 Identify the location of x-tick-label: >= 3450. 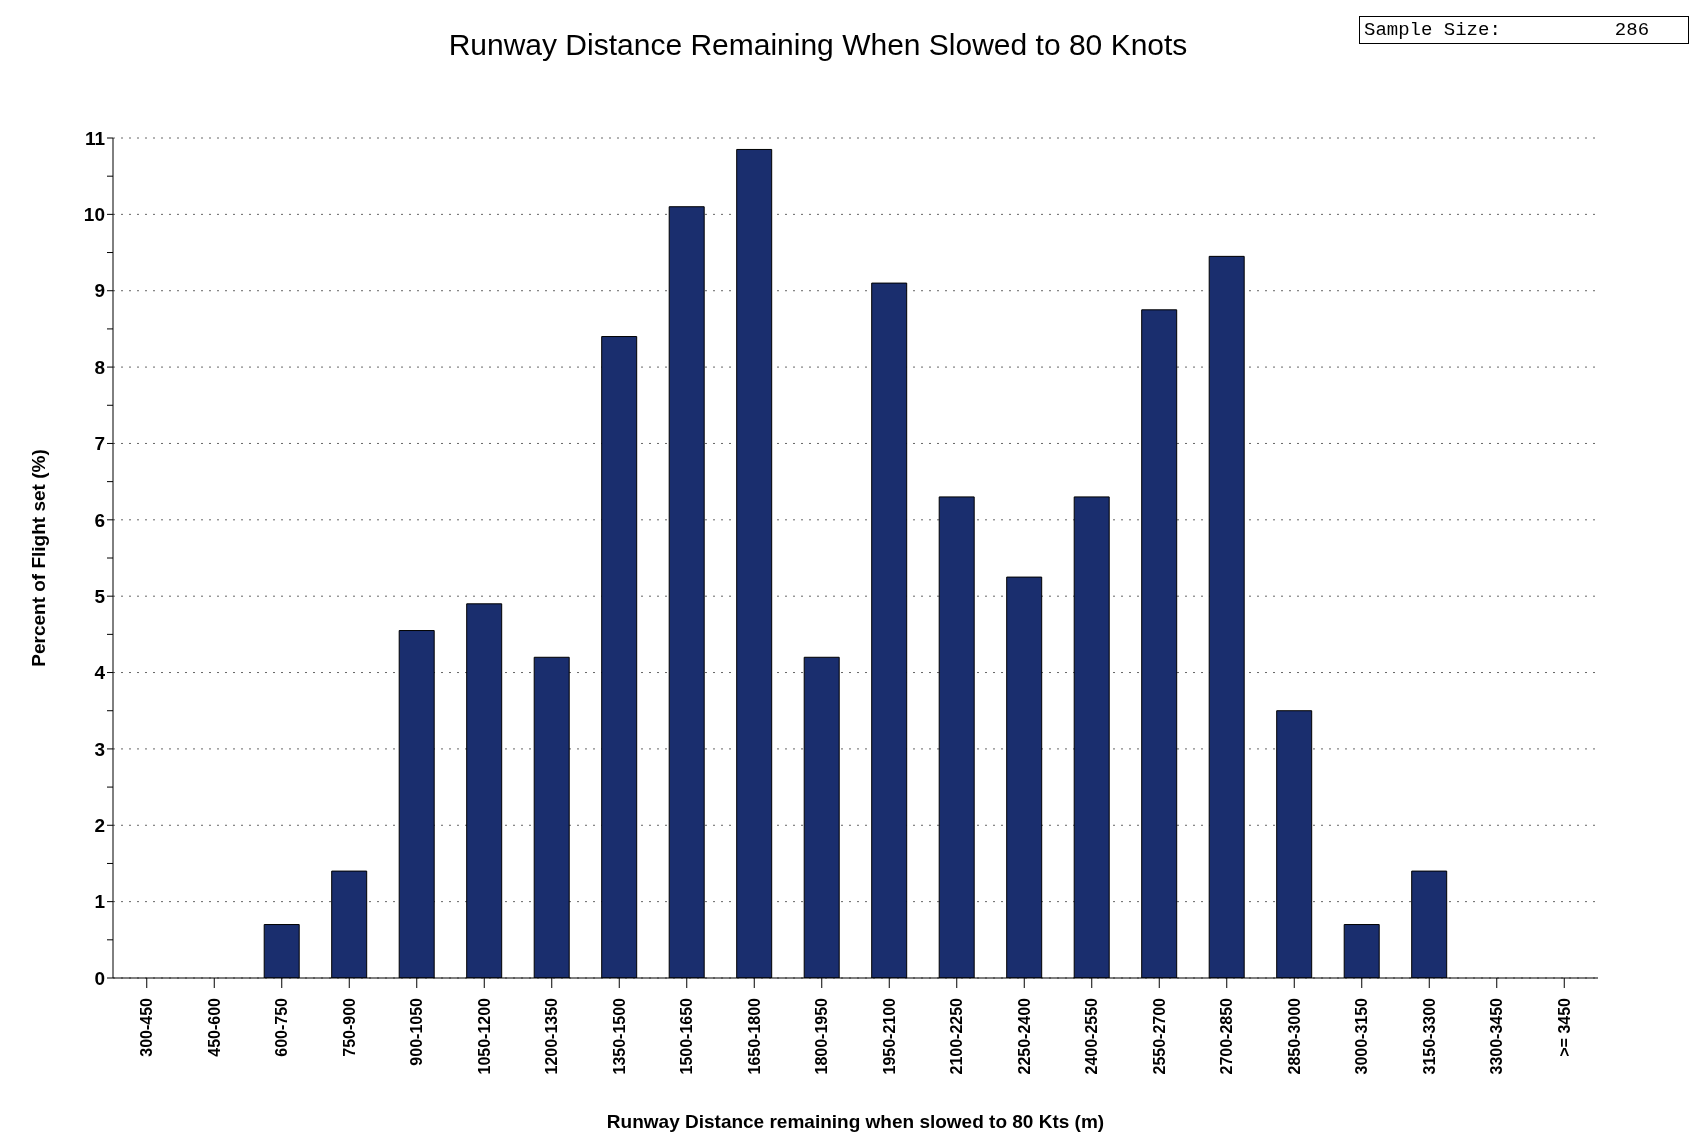
(1564, 1027).